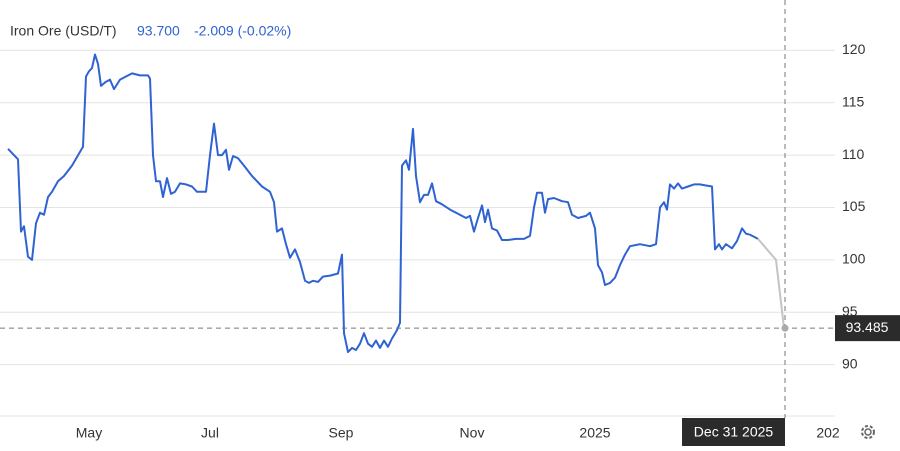 The width and height of the screenshot is (900, 451). Describe the element at coordinates (854, 206) in the screenshot. I see `y-tick-label: 105` at that location.